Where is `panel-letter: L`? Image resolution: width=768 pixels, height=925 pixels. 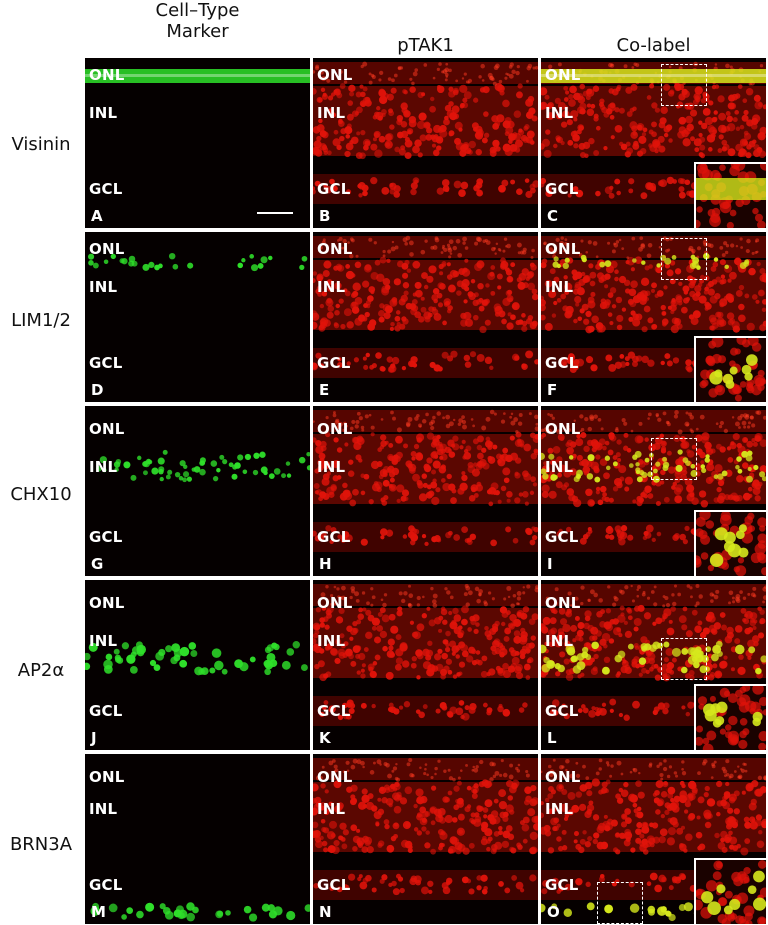
panel-letter: L is located at coordinates (552, 738).